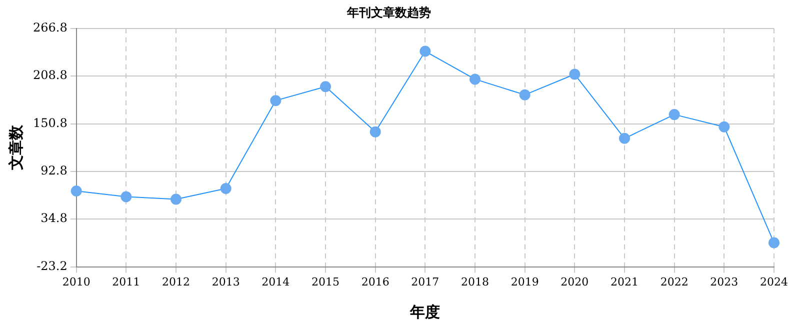 This screenshot has width=798, height=330. Describe the element at coordinates (425, 281) in the screenshot. I see `x-tick-label: 2017` at that location.